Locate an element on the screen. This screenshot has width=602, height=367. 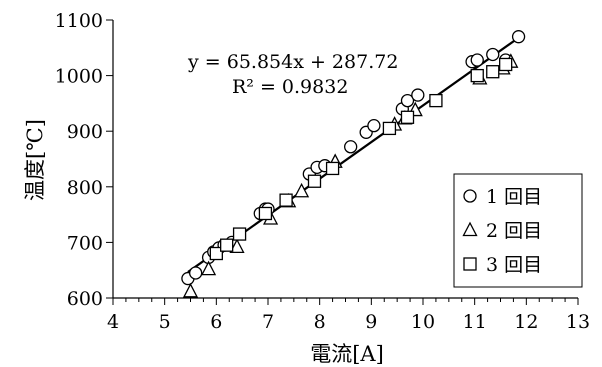
legend-marker-square is located at coordinates (470, 264).